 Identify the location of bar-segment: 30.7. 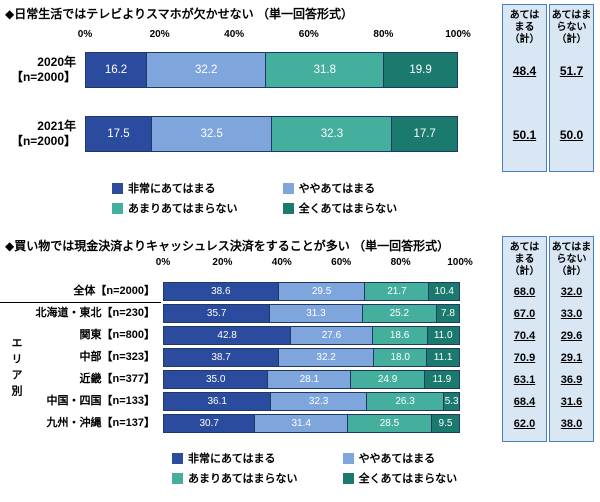
(209, 423).